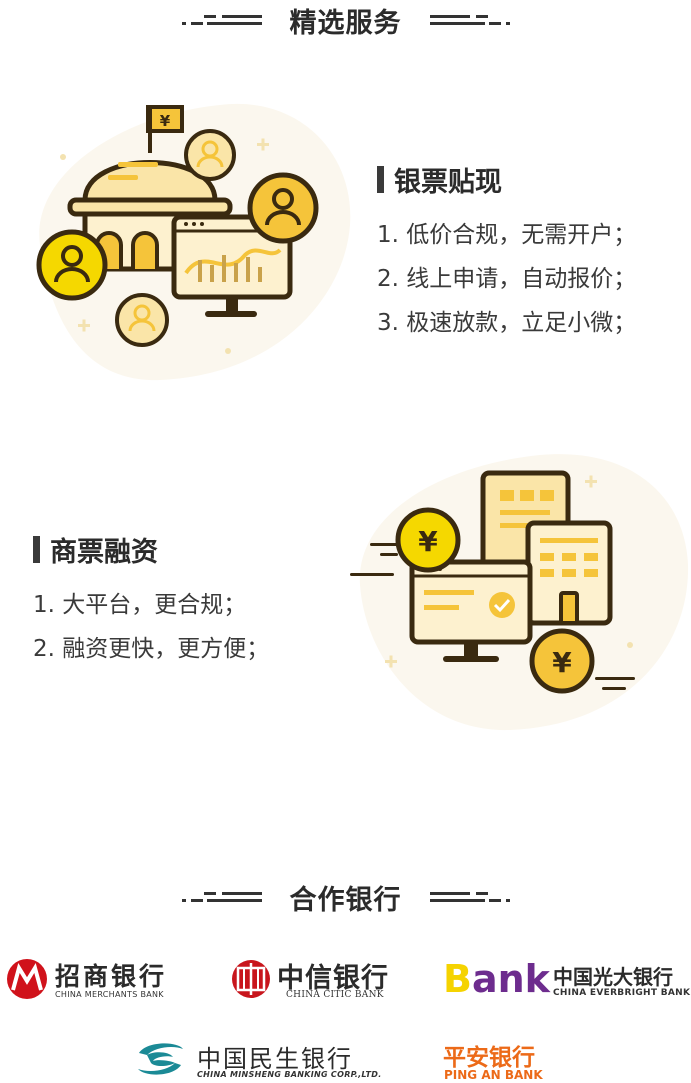  Describe the element at coordinates (72, 265) in the screenshot. I see `person-coin-left-icon` at that location.